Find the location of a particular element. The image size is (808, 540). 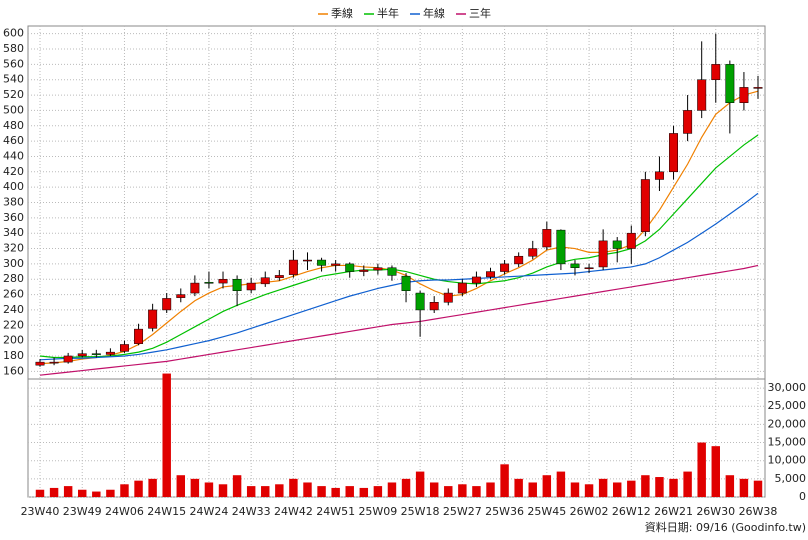

x-tick-label: 25W27 is located at coordinates (462, 511).